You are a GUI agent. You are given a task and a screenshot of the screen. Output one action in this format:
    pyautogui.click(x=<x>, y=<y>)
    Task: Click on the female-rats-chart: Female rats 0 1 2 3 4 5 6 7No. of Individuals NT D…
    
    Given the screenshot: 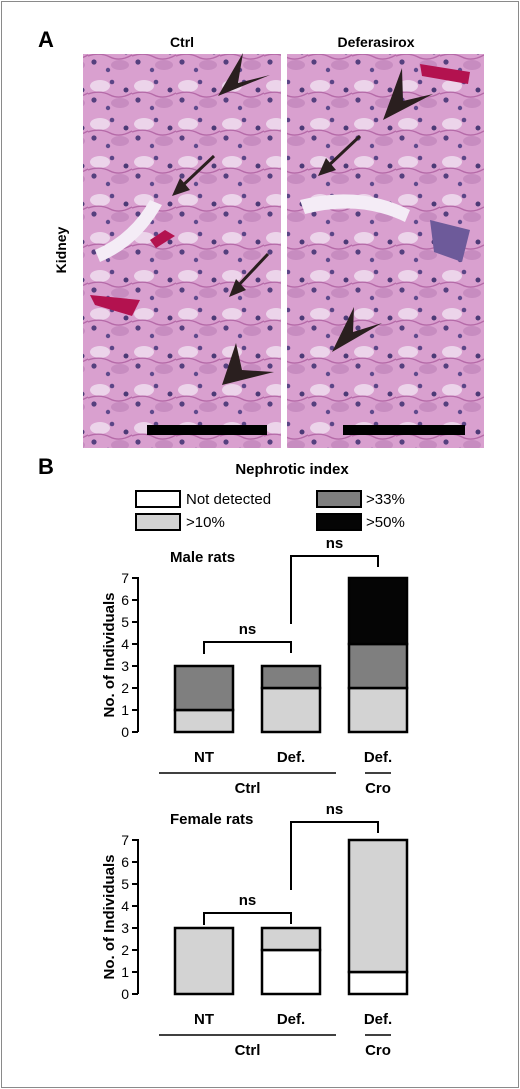 What is the action you would take?
    pyautogui.click(x=255, y=930)
    